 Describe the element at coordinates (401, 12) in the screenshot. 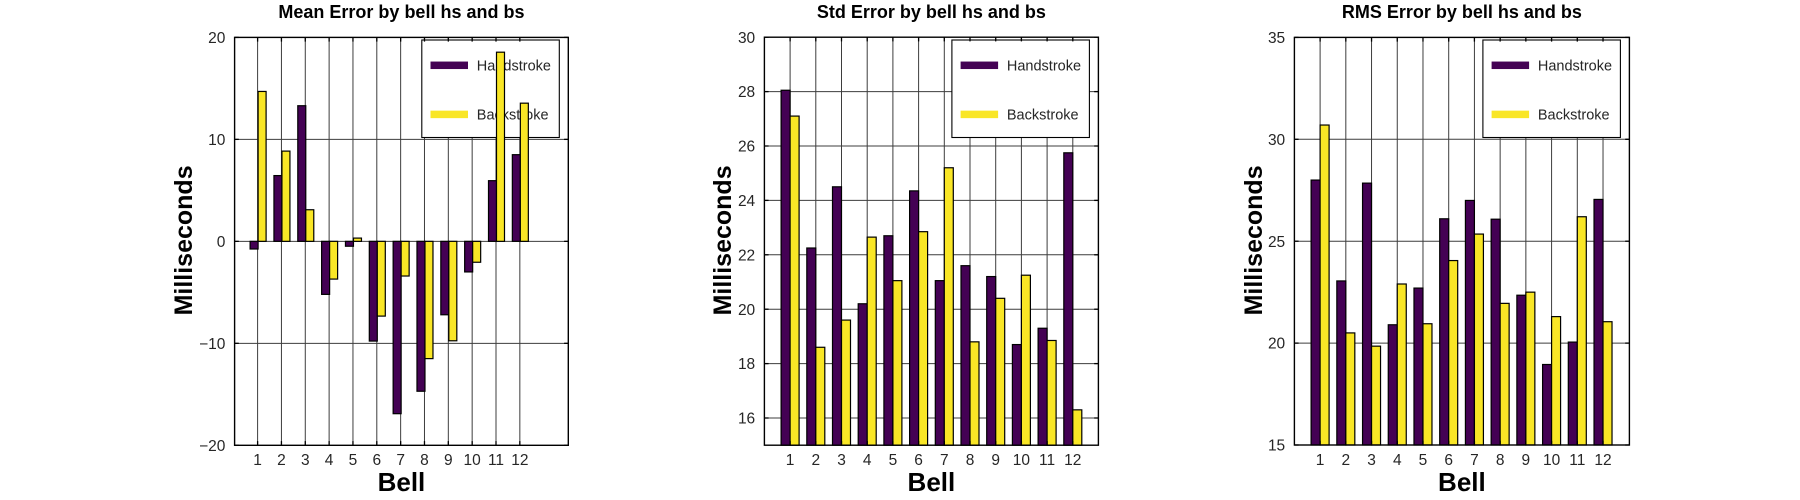

I see `svg-text: Mean Error by bell hs and bs` at that location.